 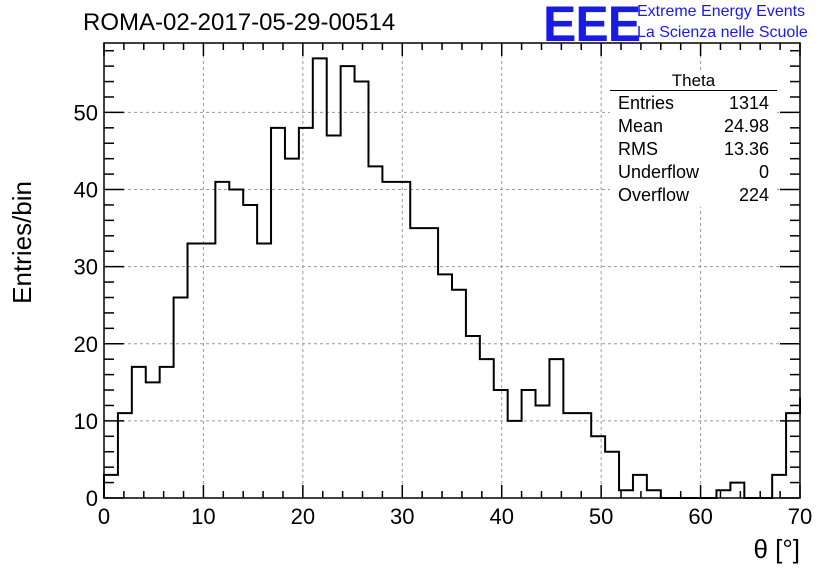 I want to click on chart-title: ROMA-02-2017-05-29-00514, so click(x=239, y=22).